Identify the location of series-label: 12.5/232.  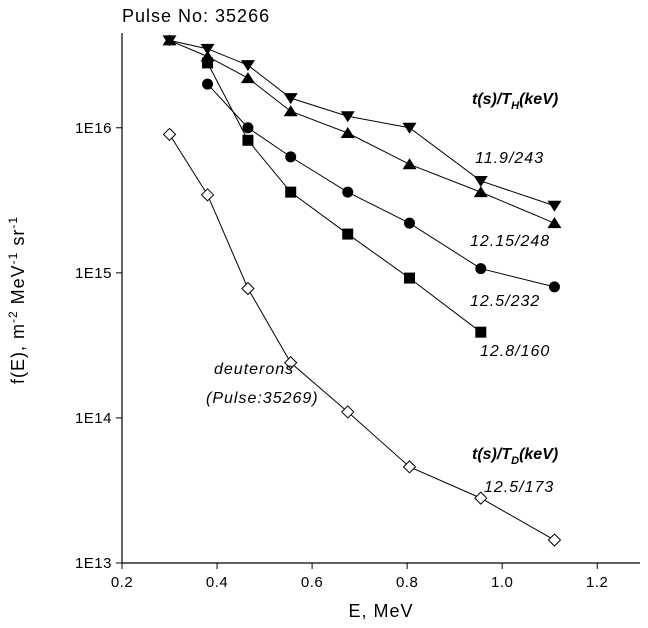
(505, 301).